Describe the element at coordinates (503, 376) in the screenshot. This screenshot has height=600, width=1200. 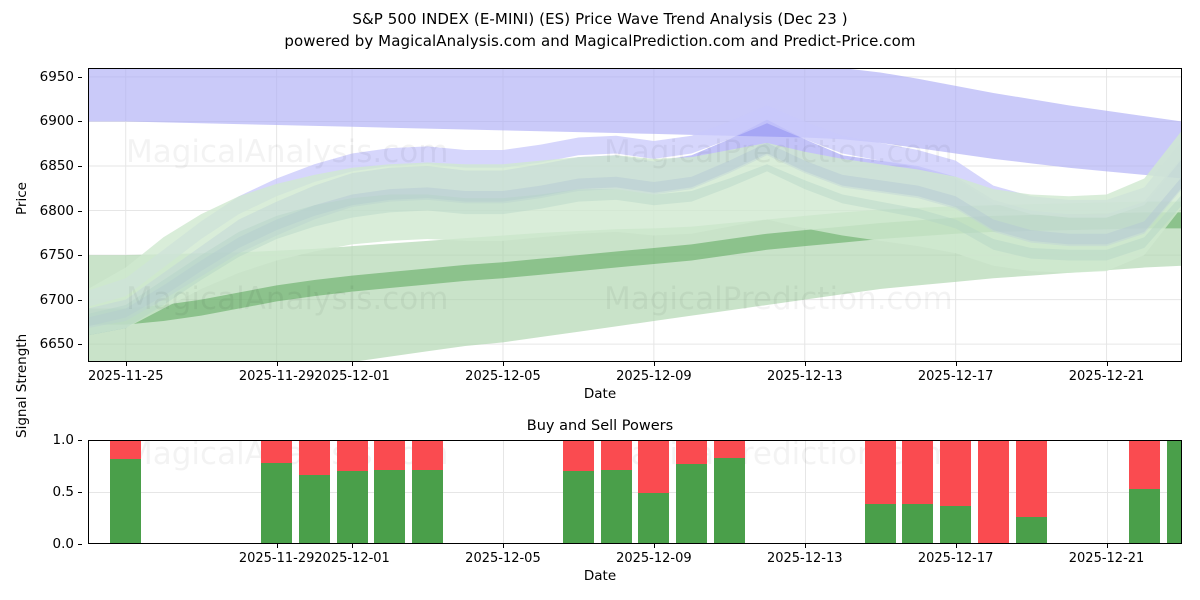
I see `price-x-tick-label: 2025-12-05` at that location.